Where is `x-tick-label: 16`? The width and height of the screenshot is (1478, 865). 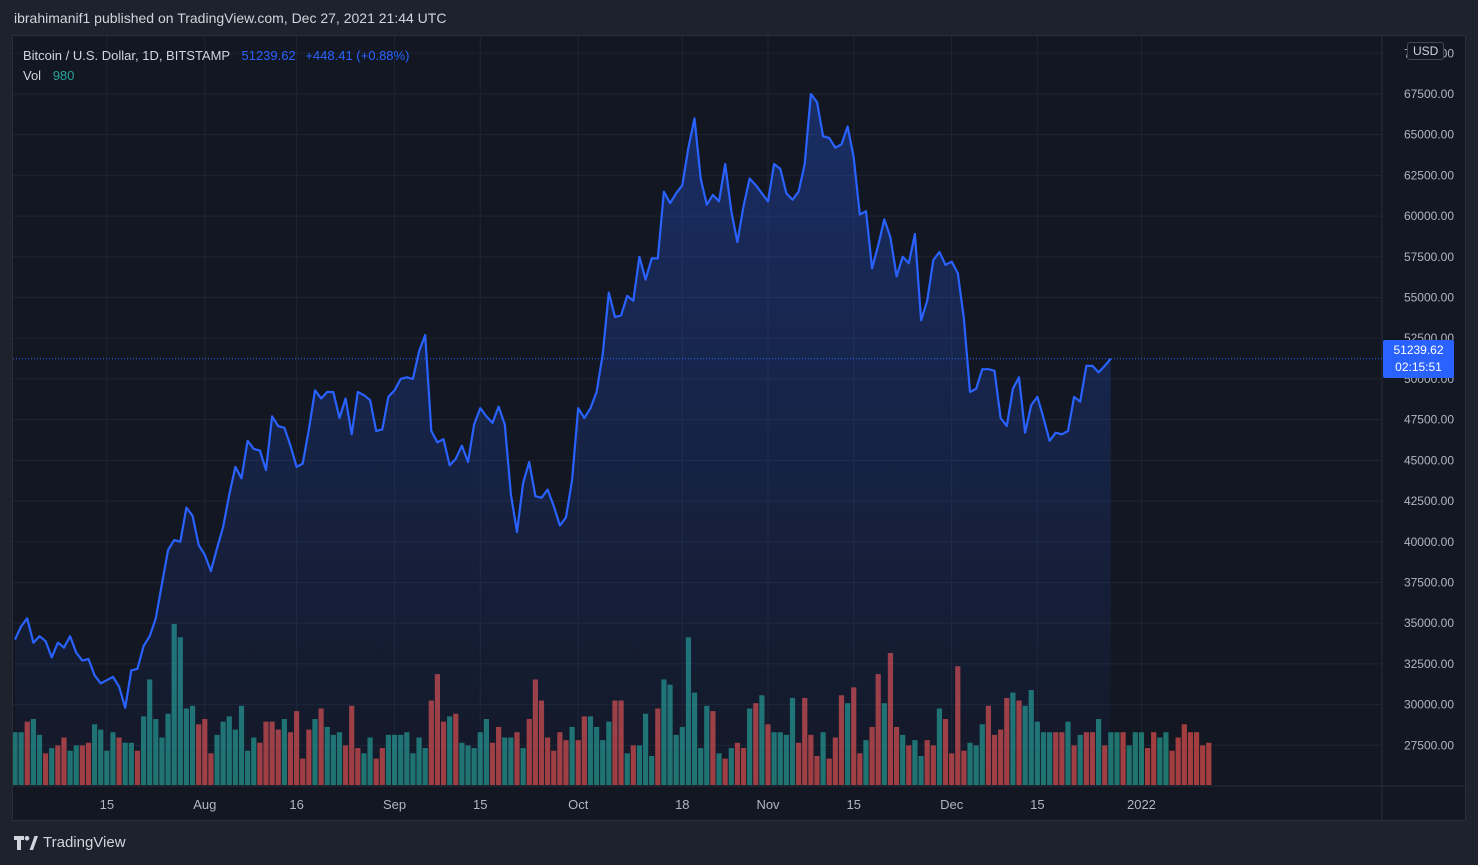 x-tick-label: 16 is located at coordinates (296, 804).